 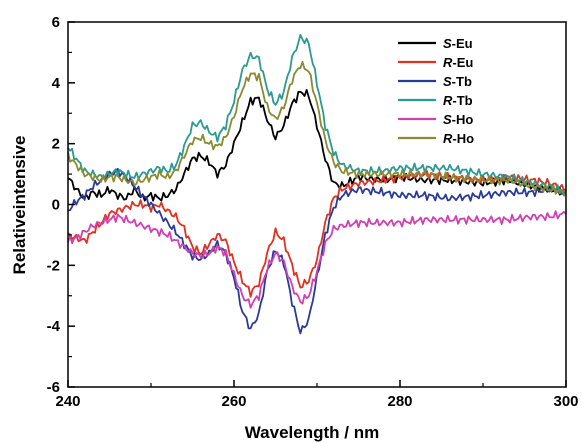 I want to click on legend-label-r-ho: R-Ho, so click(x=458, y=138).